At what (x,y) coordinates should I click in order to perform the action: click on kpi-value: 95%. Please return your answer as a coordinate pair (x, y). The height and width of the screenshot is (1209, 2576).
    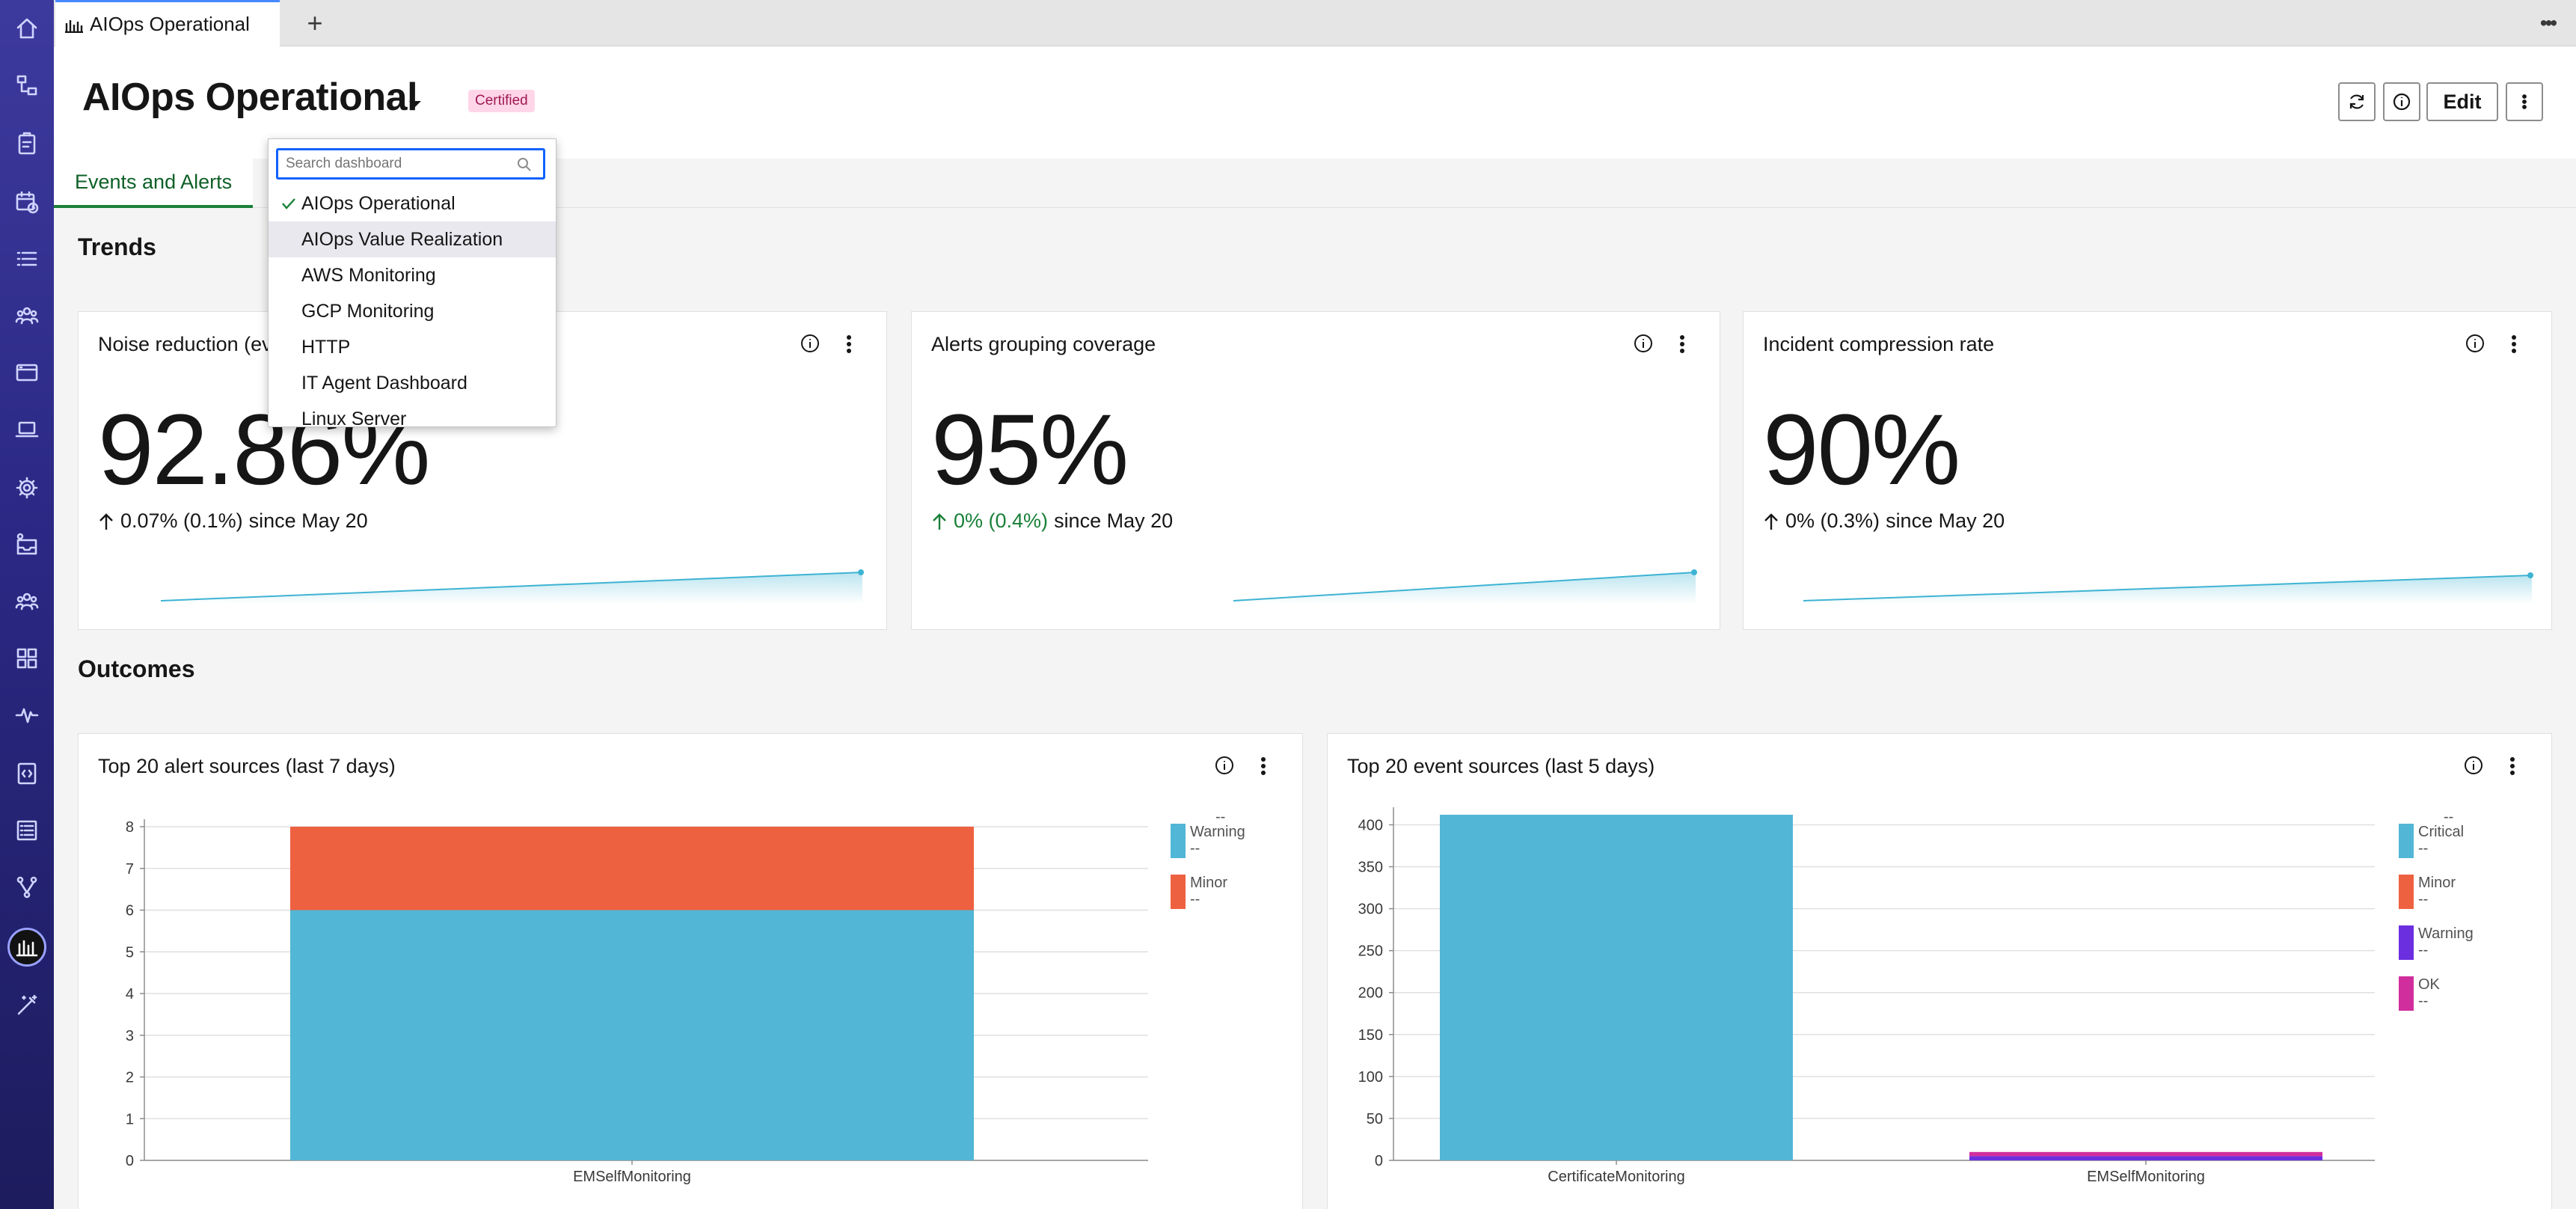
    Looking at the image, I should click on (1030, 450).